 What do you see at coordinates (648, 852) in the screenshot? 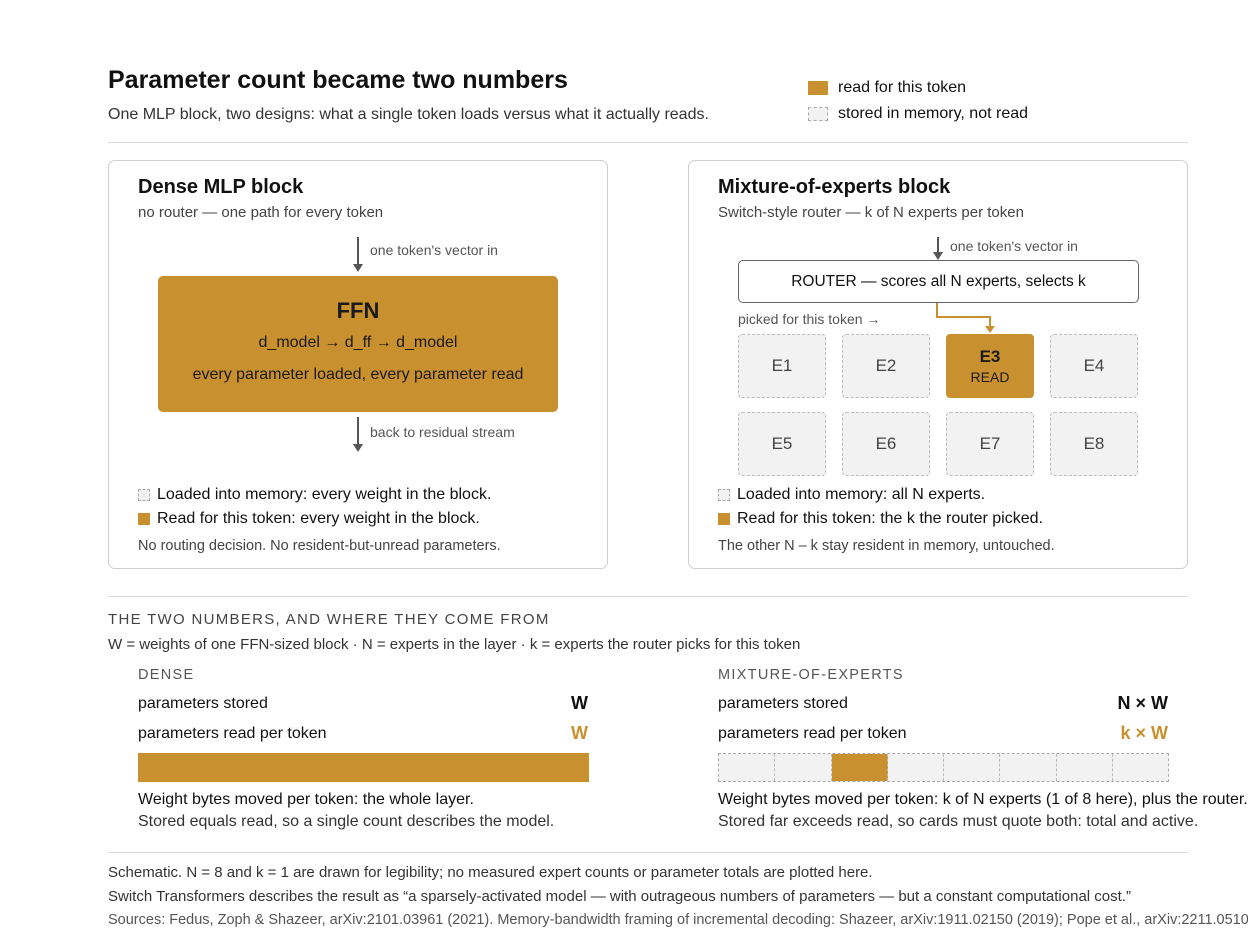
I see `footer-divider` at bounding box center [648, 852].